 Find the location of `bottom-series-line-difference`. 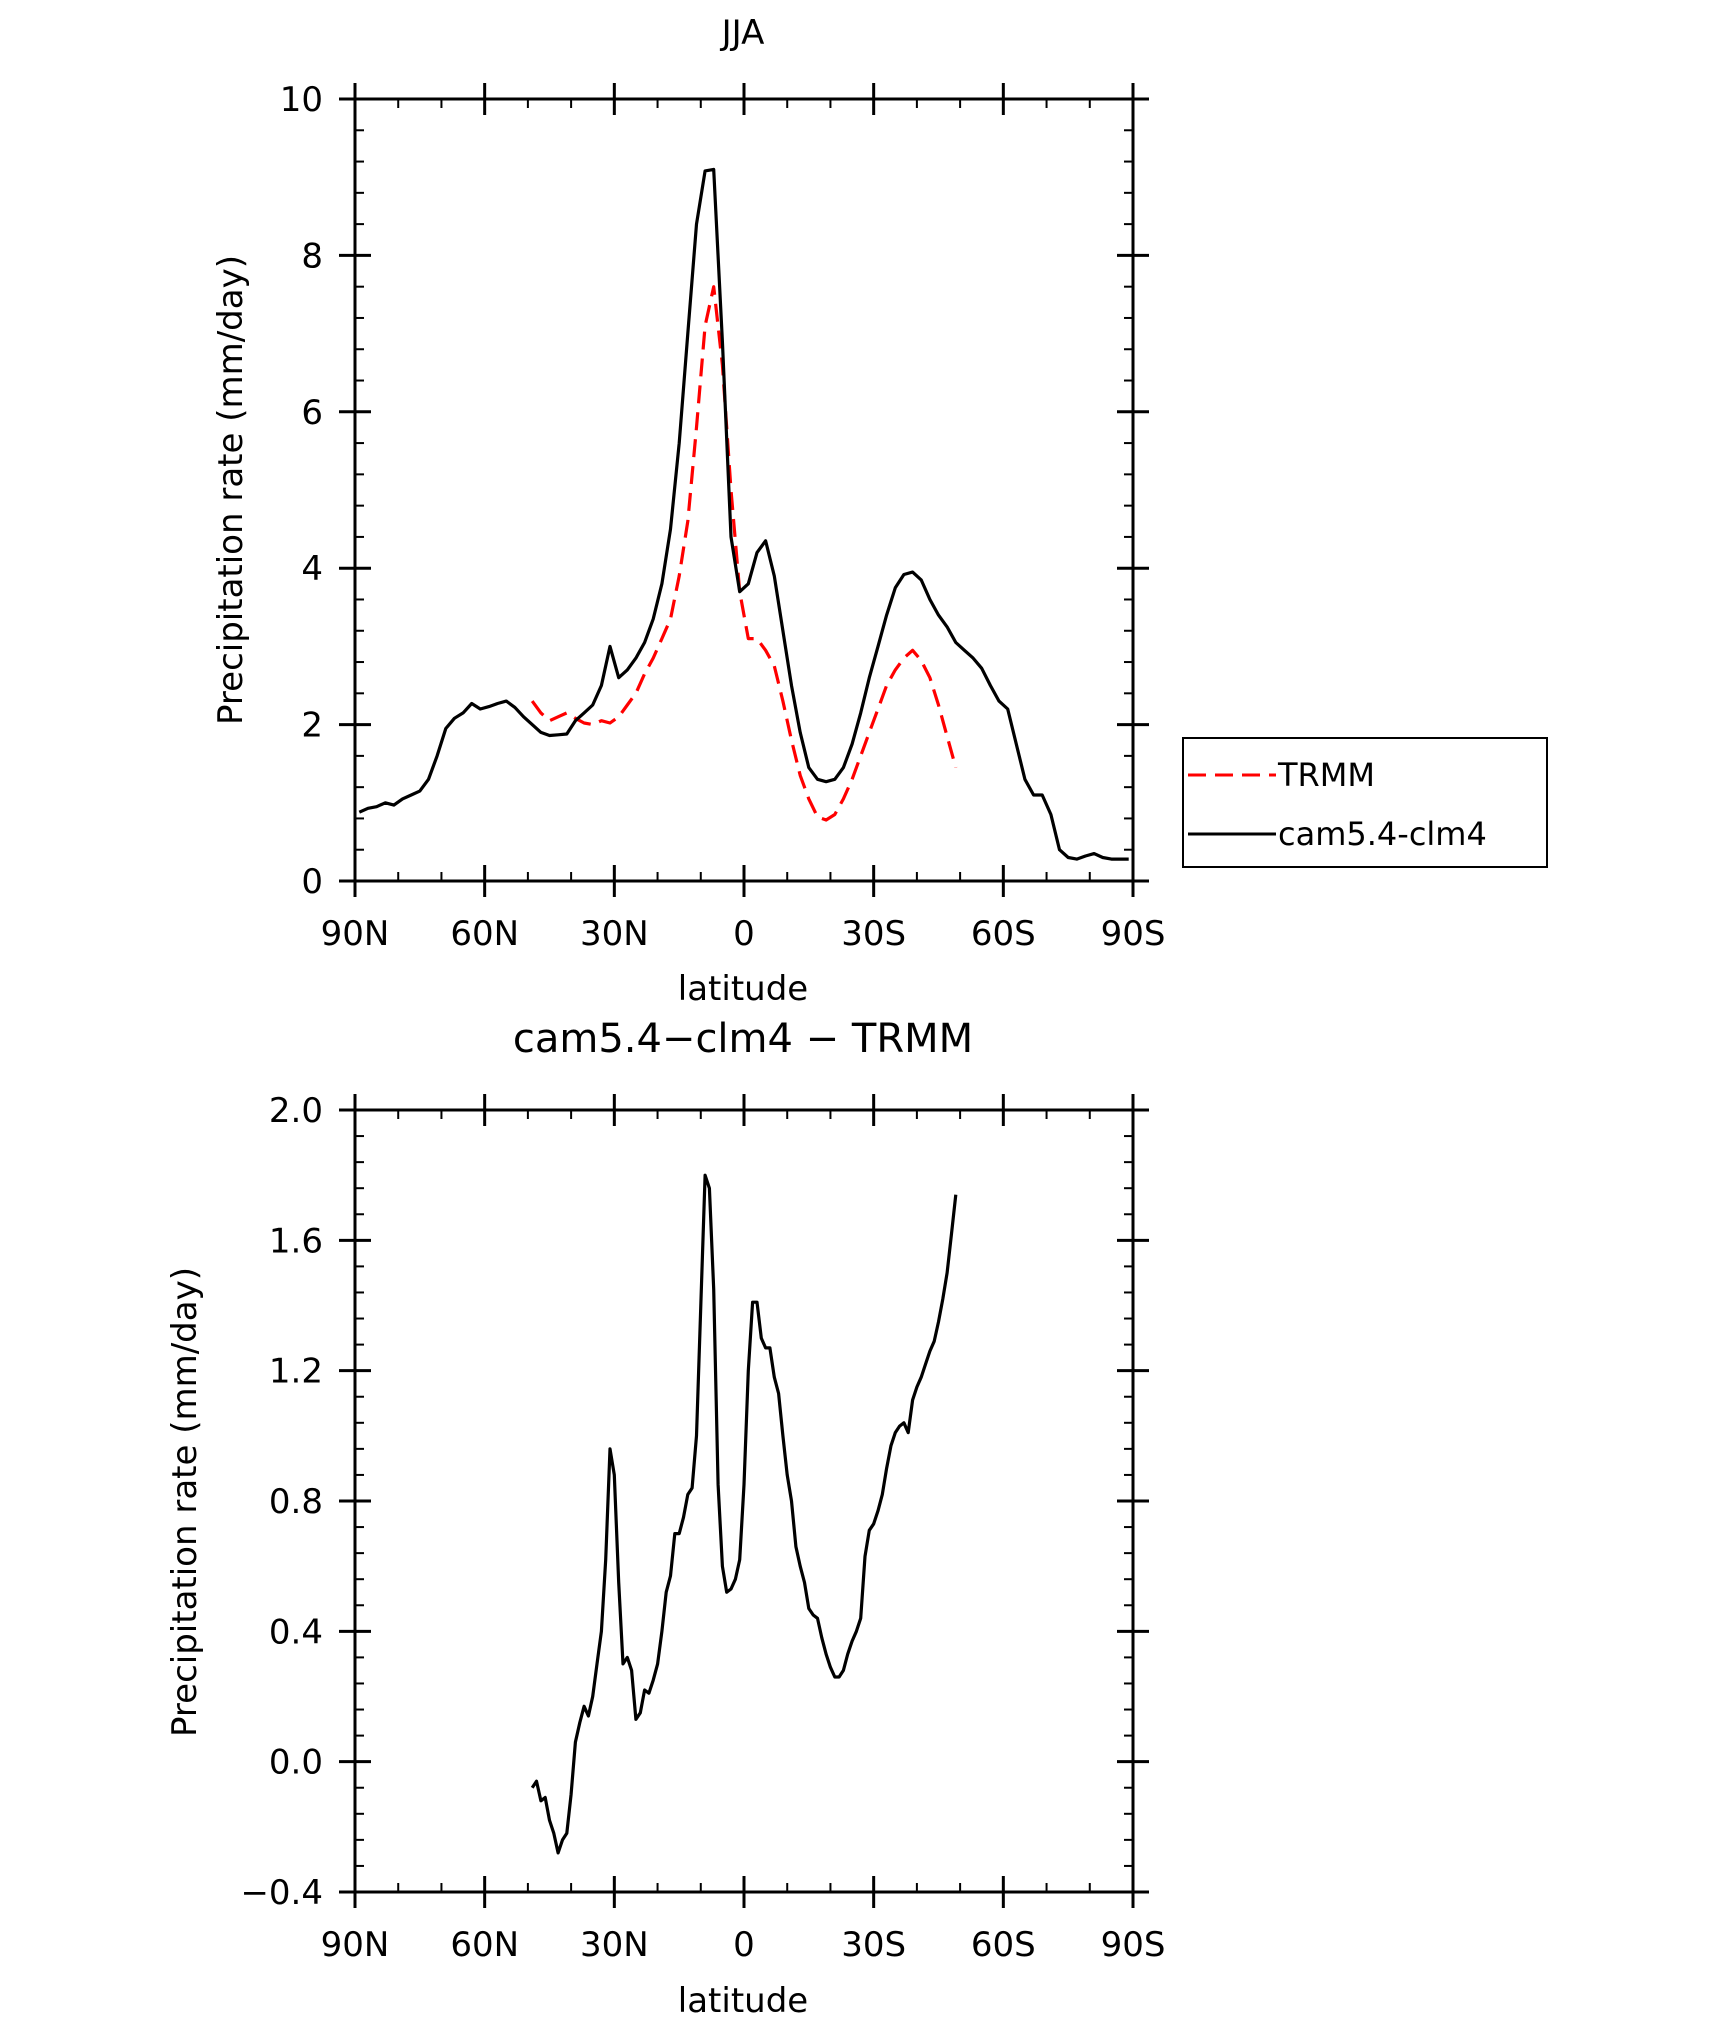

bottom-series-line-difference is located at coordinates (744, 1514).